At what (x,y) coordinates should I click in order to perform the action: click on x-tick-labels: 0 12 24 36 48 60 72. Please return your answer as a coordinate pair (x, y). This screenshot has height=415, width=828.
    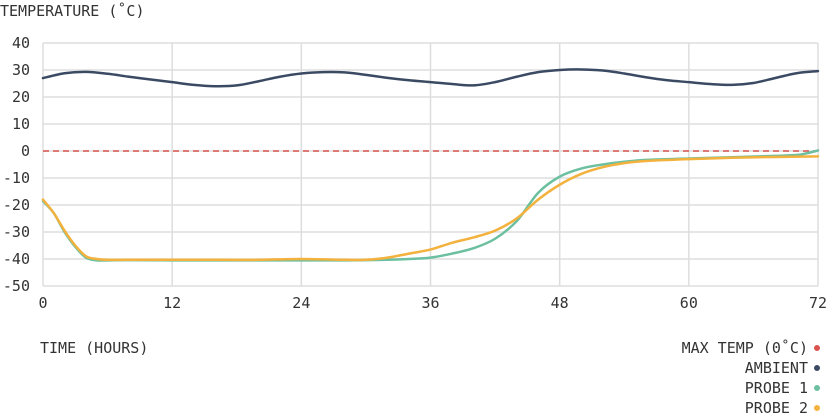
    Looking at the image, I should click on (432, 303).